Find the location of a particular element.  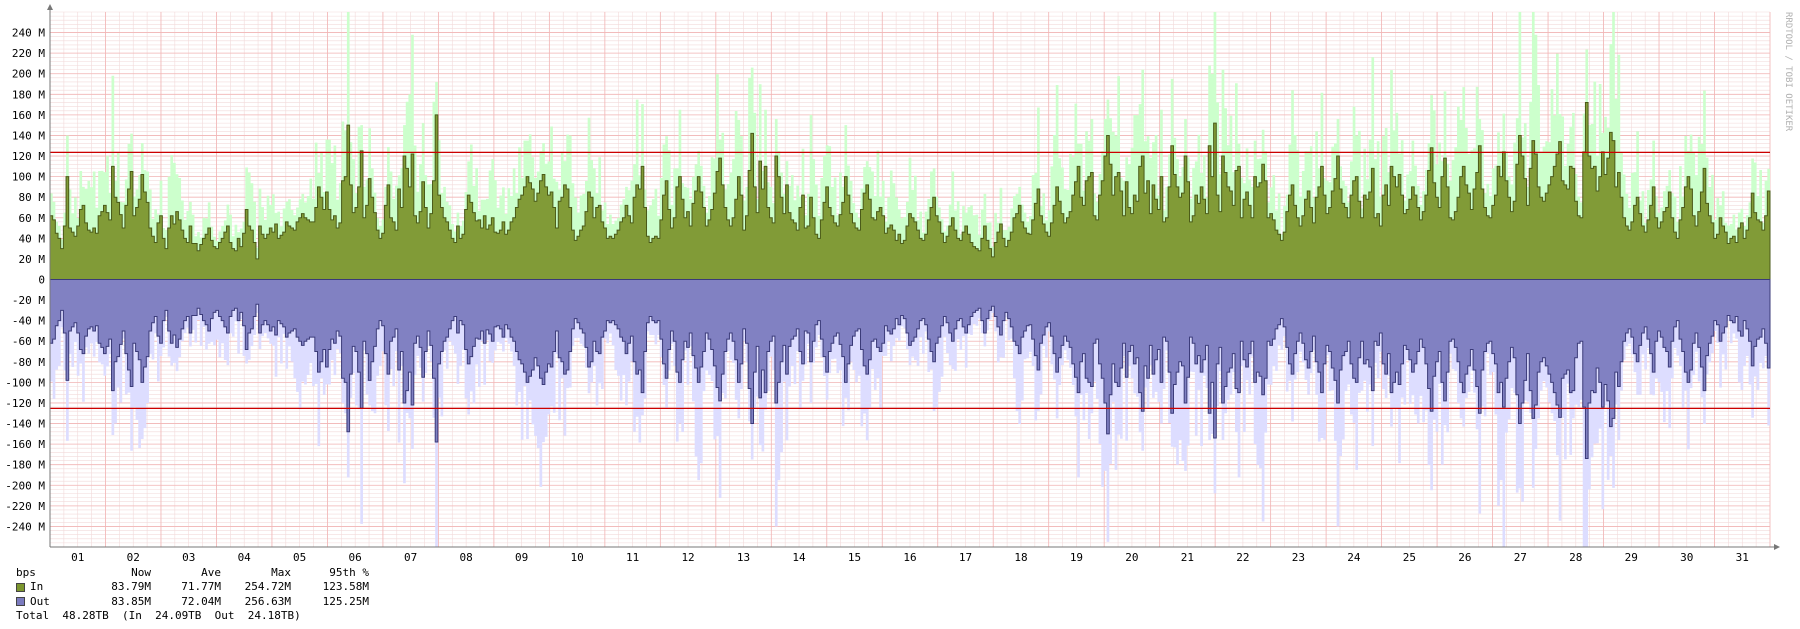

x-tick-label: 22 is located at coordinates (1242, 557).